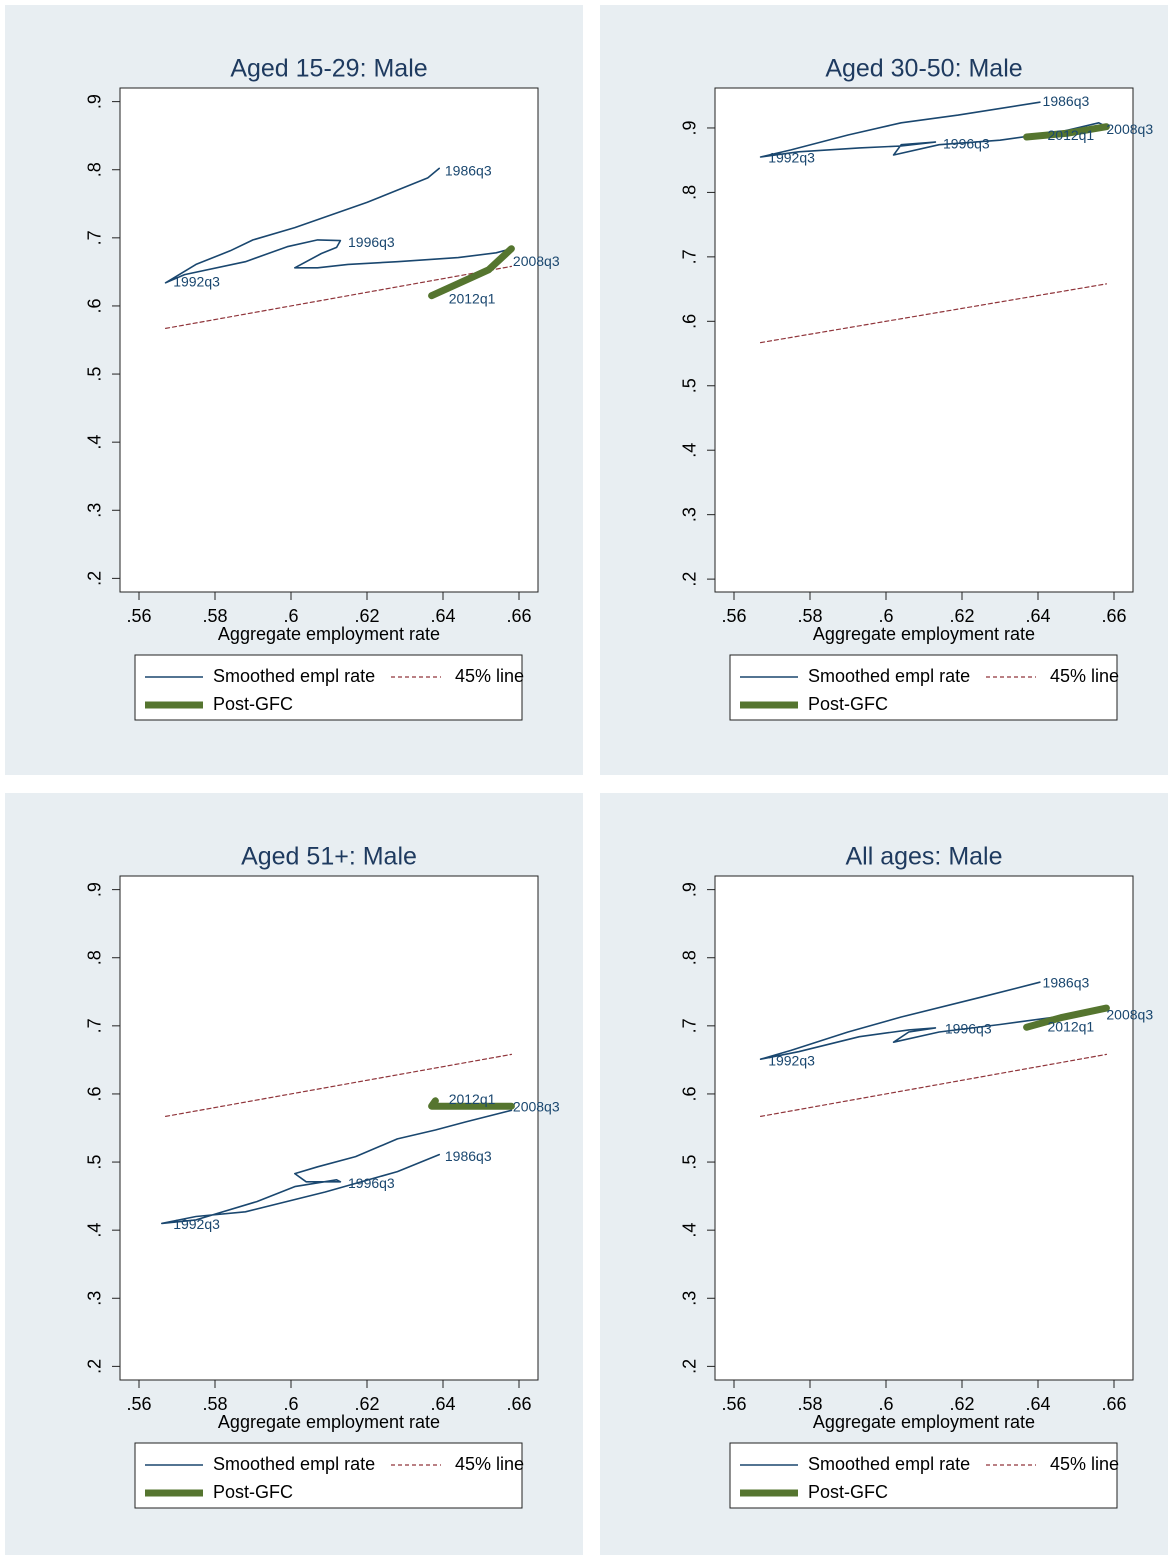 The image size is (1170, 1556). What do you see at coordinates (923, 69) in the screenshot?
I see `chart-title: Aged 30-50: Male` at bounding box center [923, 69].